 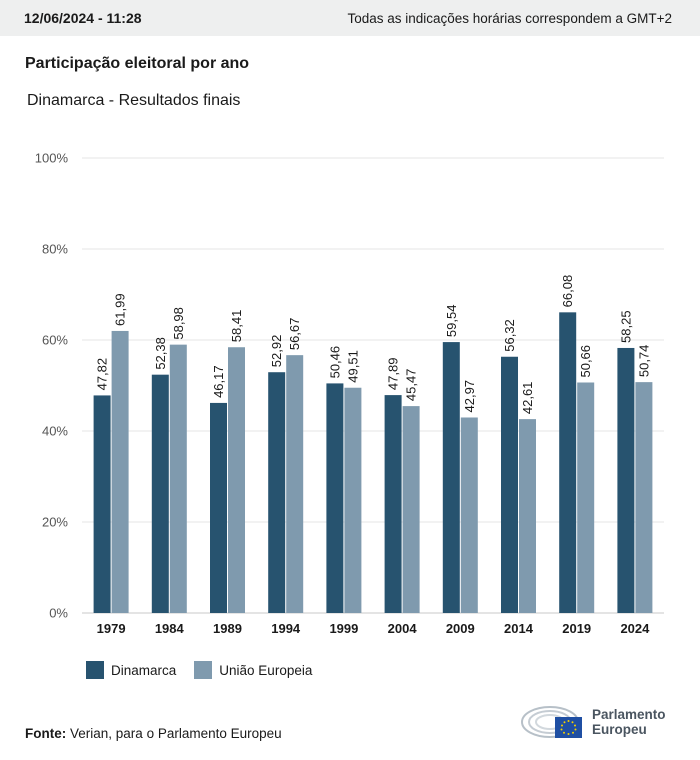 I want to click on y-tick-label: 20%, so click(x=55, y=522).